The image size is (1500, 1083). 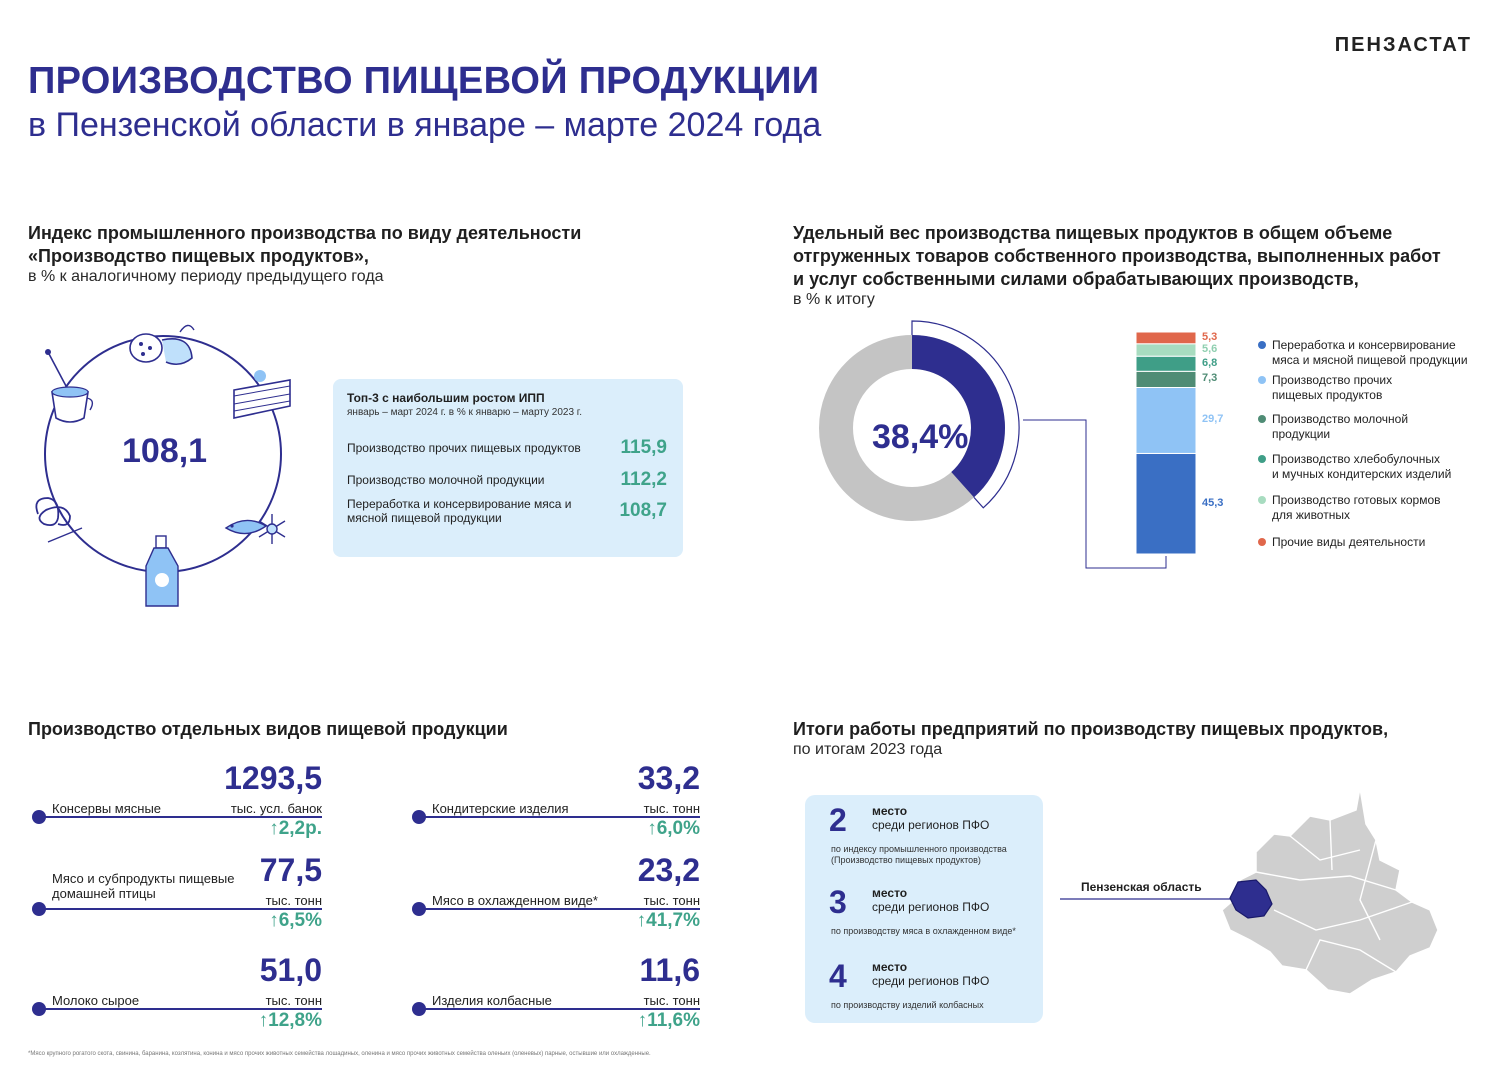 I want to click on legend-item: Производство прочих пищевых продуктов, so click(x=1325, y=388).